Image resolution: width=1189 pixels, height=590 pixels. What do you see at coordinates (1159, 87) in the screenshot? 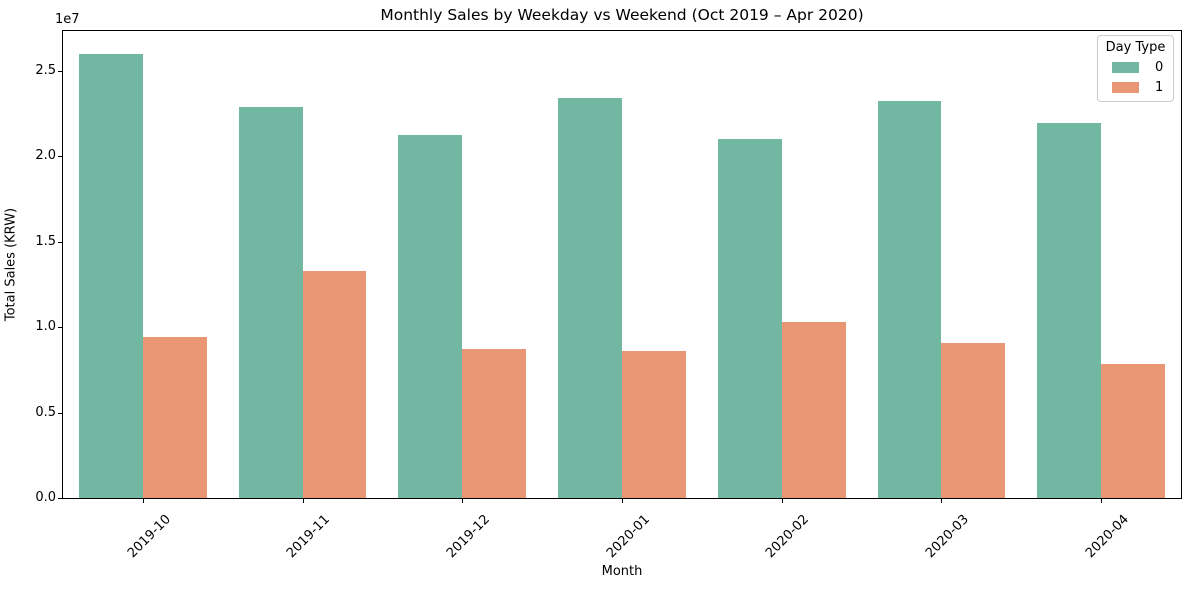
I see `legend-label: 1` at bounding box center [1159, 87].